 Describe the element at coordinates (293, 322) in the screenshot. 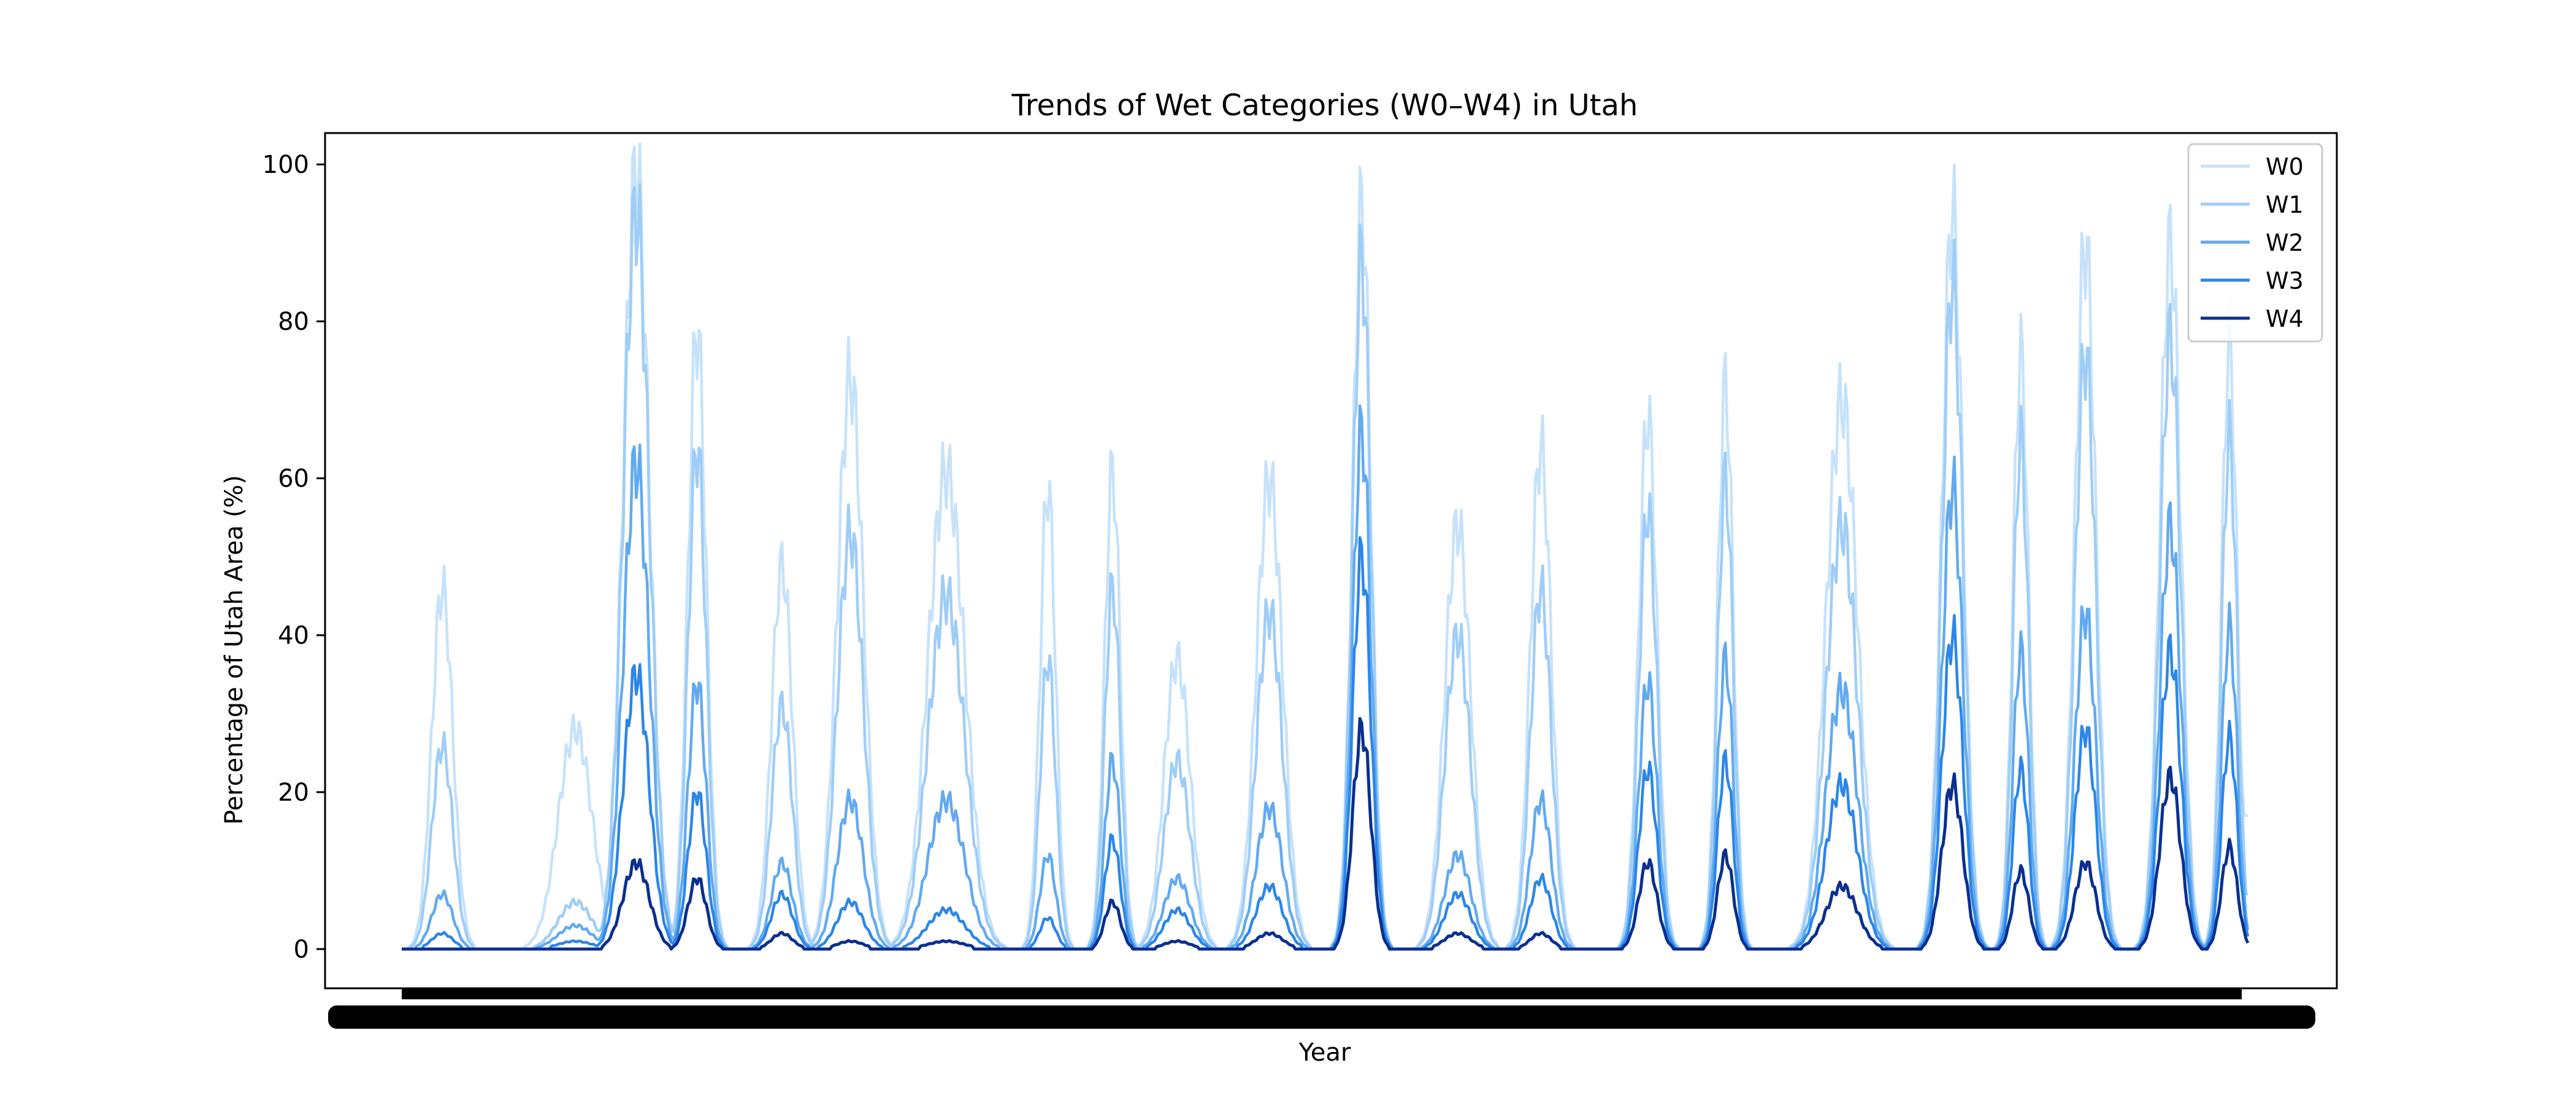

I see `y-tick-label: 80` at that location.